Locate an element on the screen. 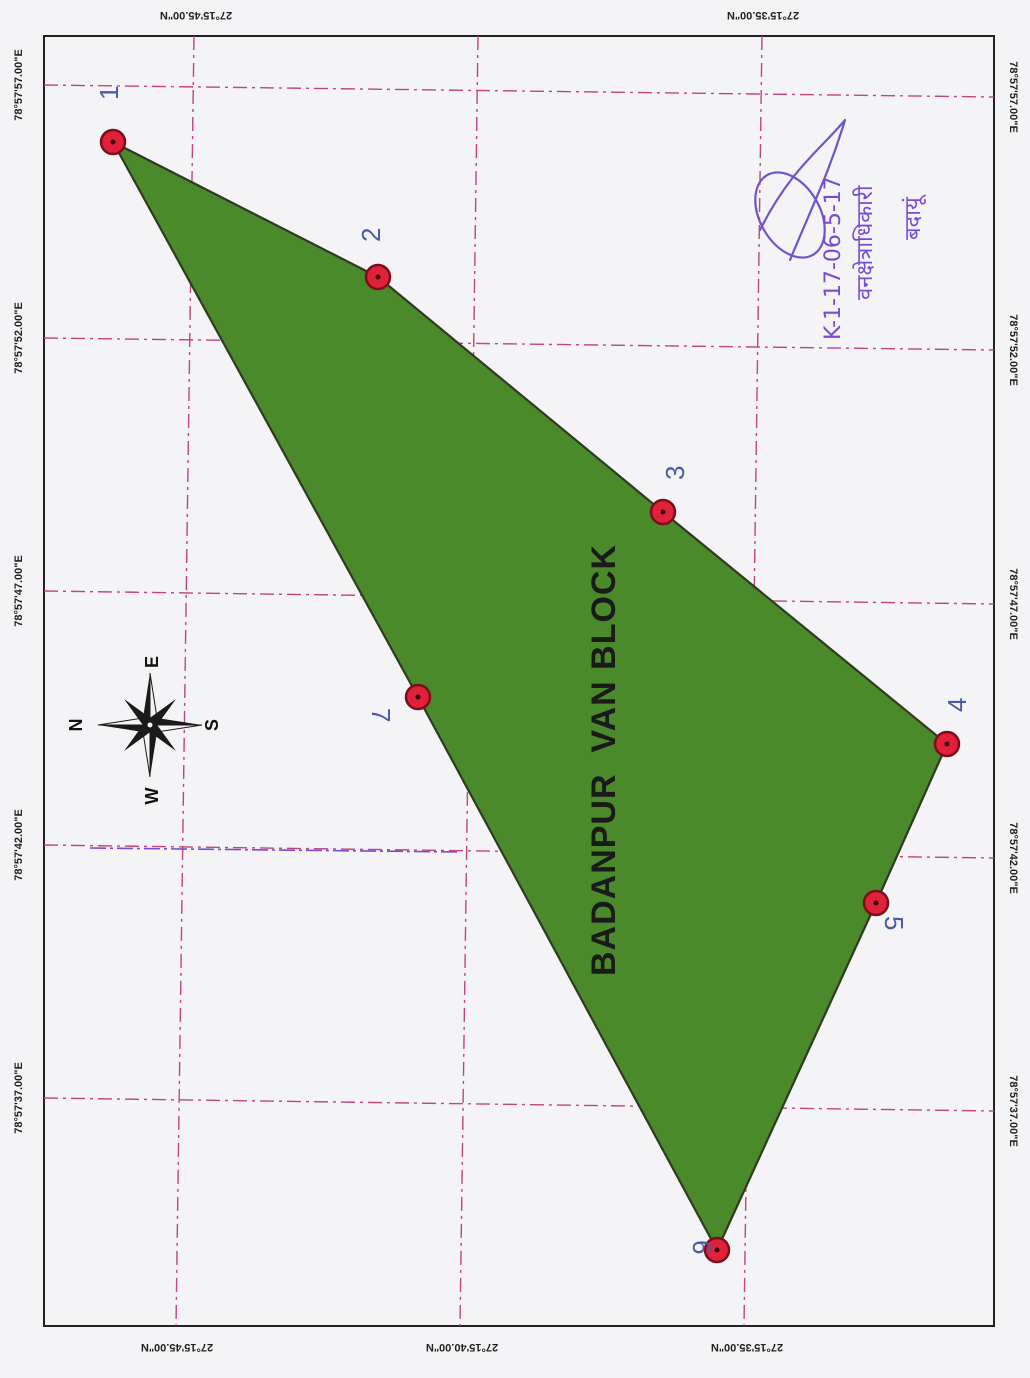 This screenshot has width=1030, height=1378. block-name-label: BADANPUR VAN BLOCK is located at coordinates (604, 760).